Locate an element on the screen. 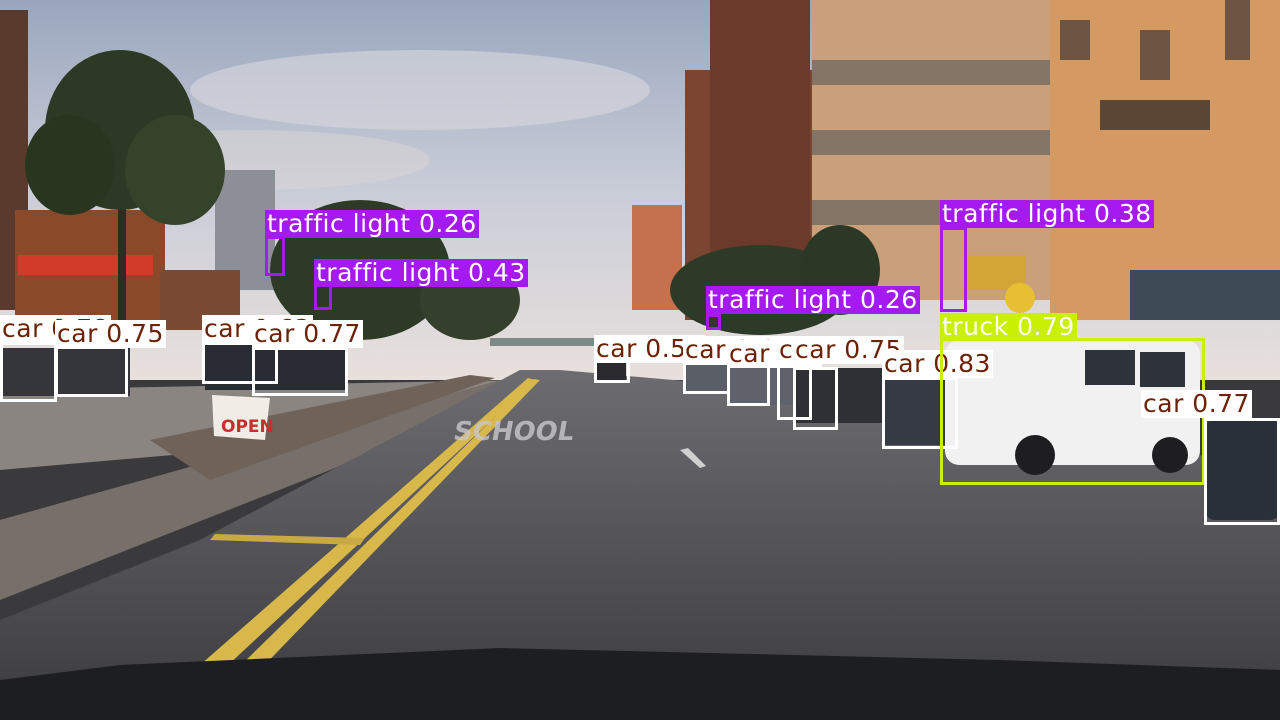  traffic-light-detection-label: traffic light 0.43 is located at coordinates (421, 272).